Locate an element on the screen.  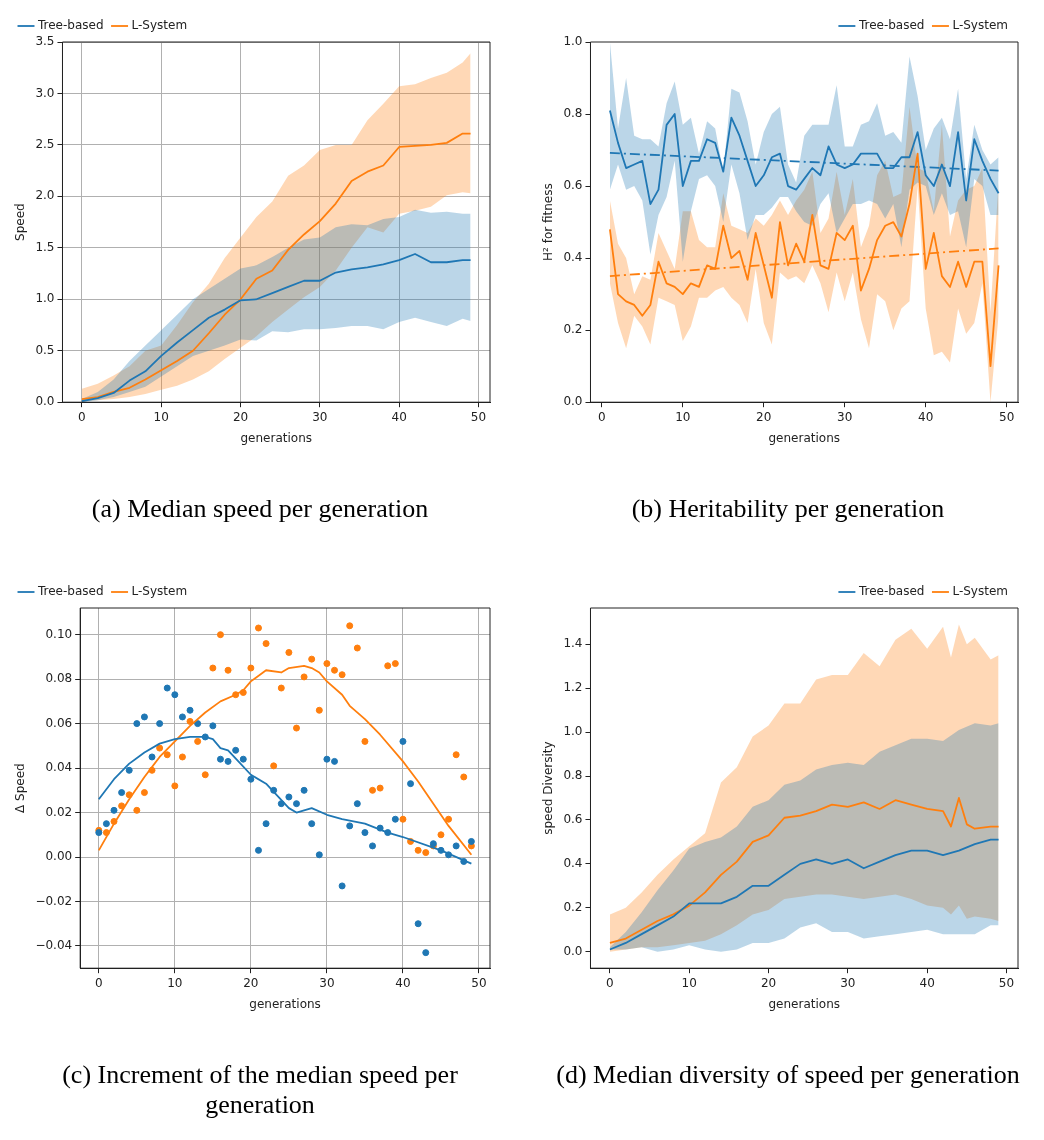
text: (a) Median speed per generation is located at coordinates (260, 509).